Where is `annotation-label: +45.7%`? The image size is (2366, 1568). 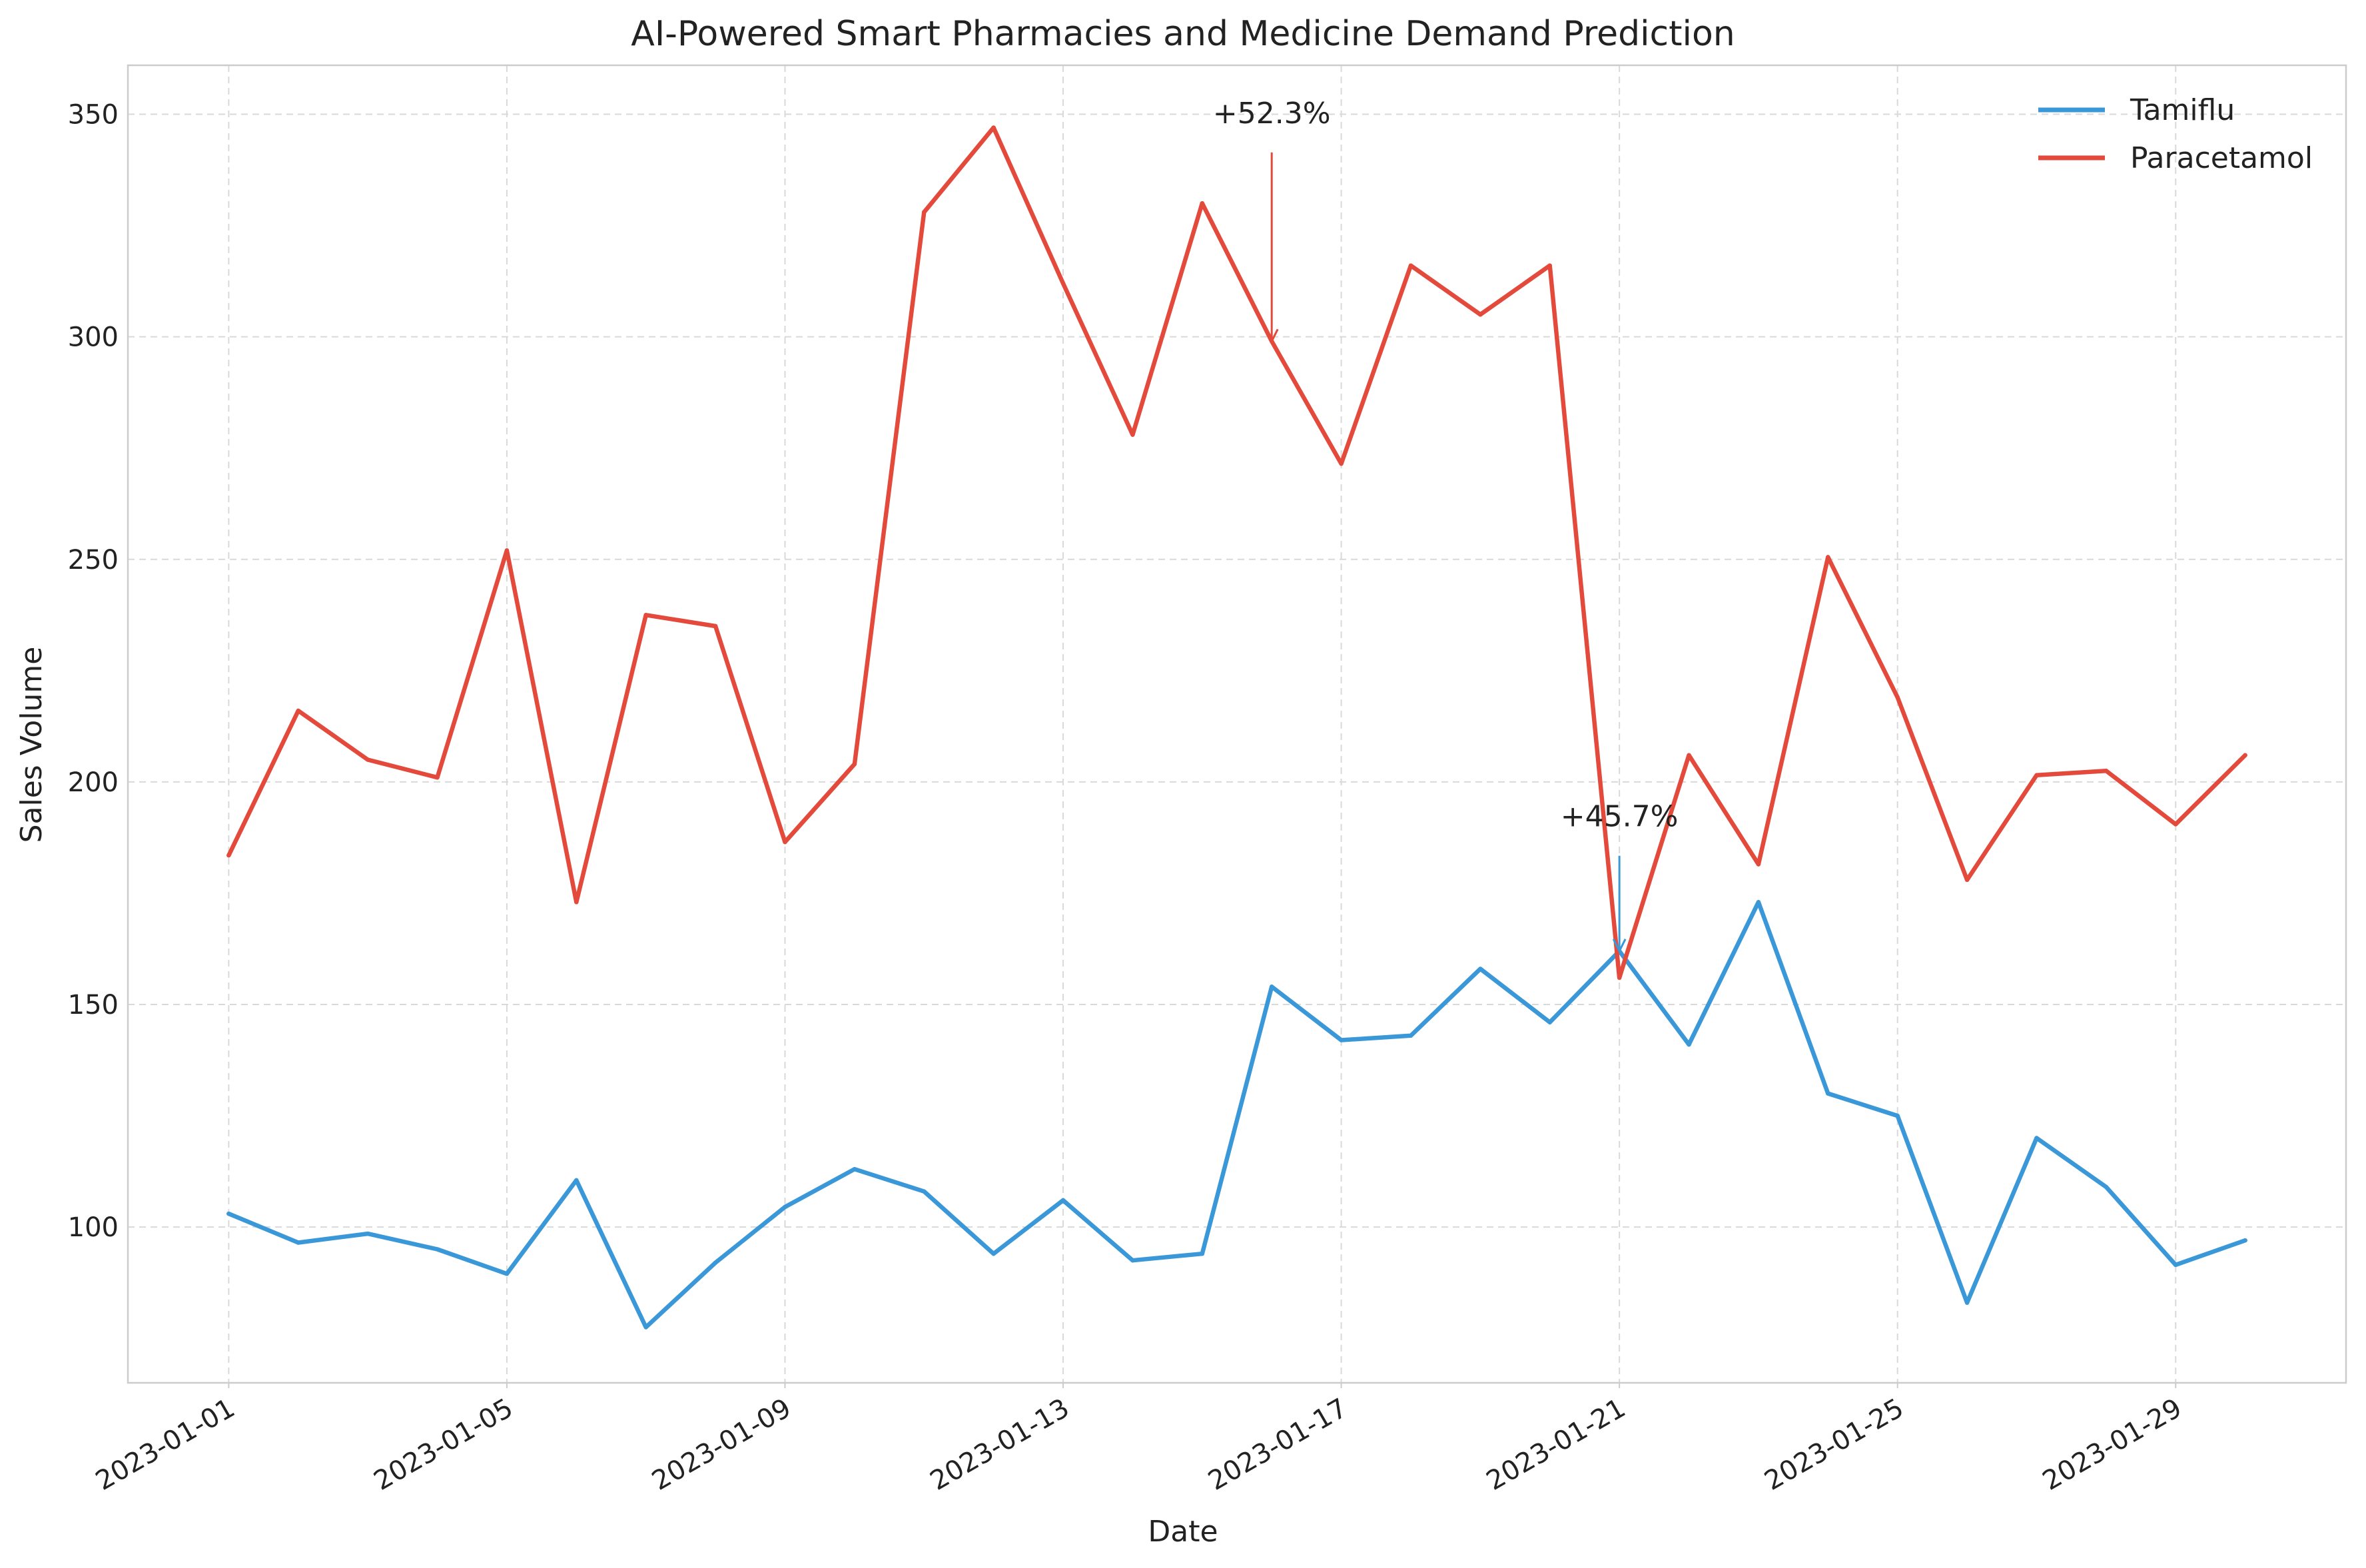
annotation-label: +45.7% is located at coordinates (1620, 817).